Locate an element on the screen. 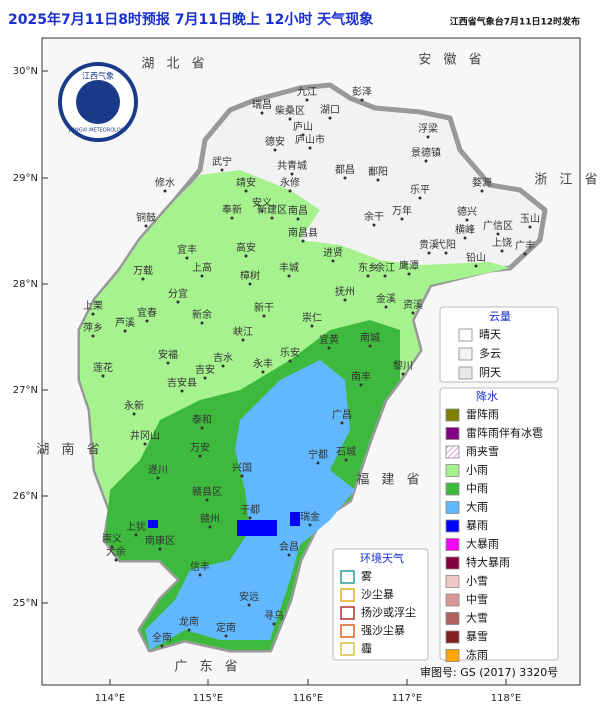 Image resolution: width=607 pixels, height=720 pixels. legend-label: 雷阵雨伴有冰雹 is located at coordinates (504, 433).